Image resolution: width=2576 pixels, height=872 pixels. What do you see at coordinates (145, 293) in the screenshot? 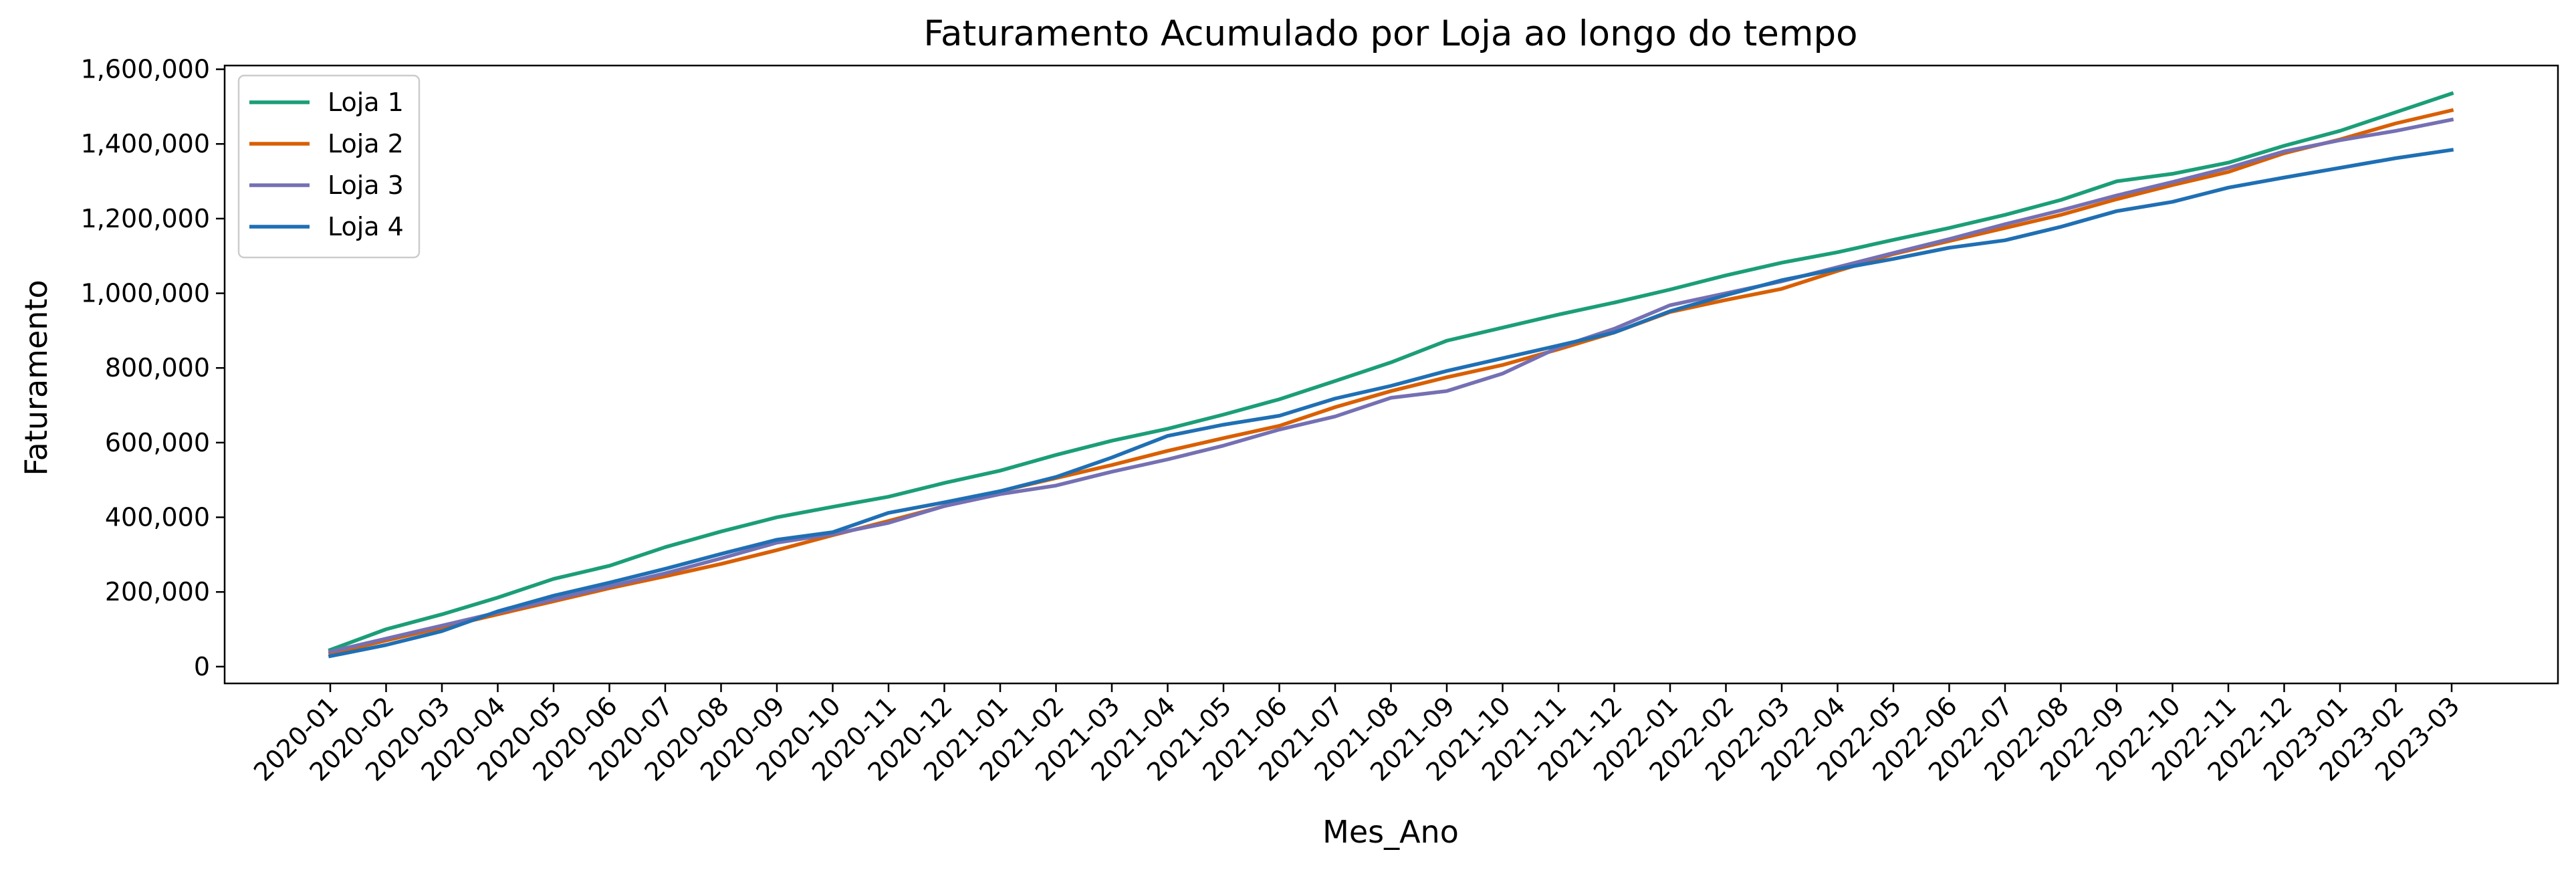
I see `y-tick-label: 1,000,000` at bounding box center [145, 293].